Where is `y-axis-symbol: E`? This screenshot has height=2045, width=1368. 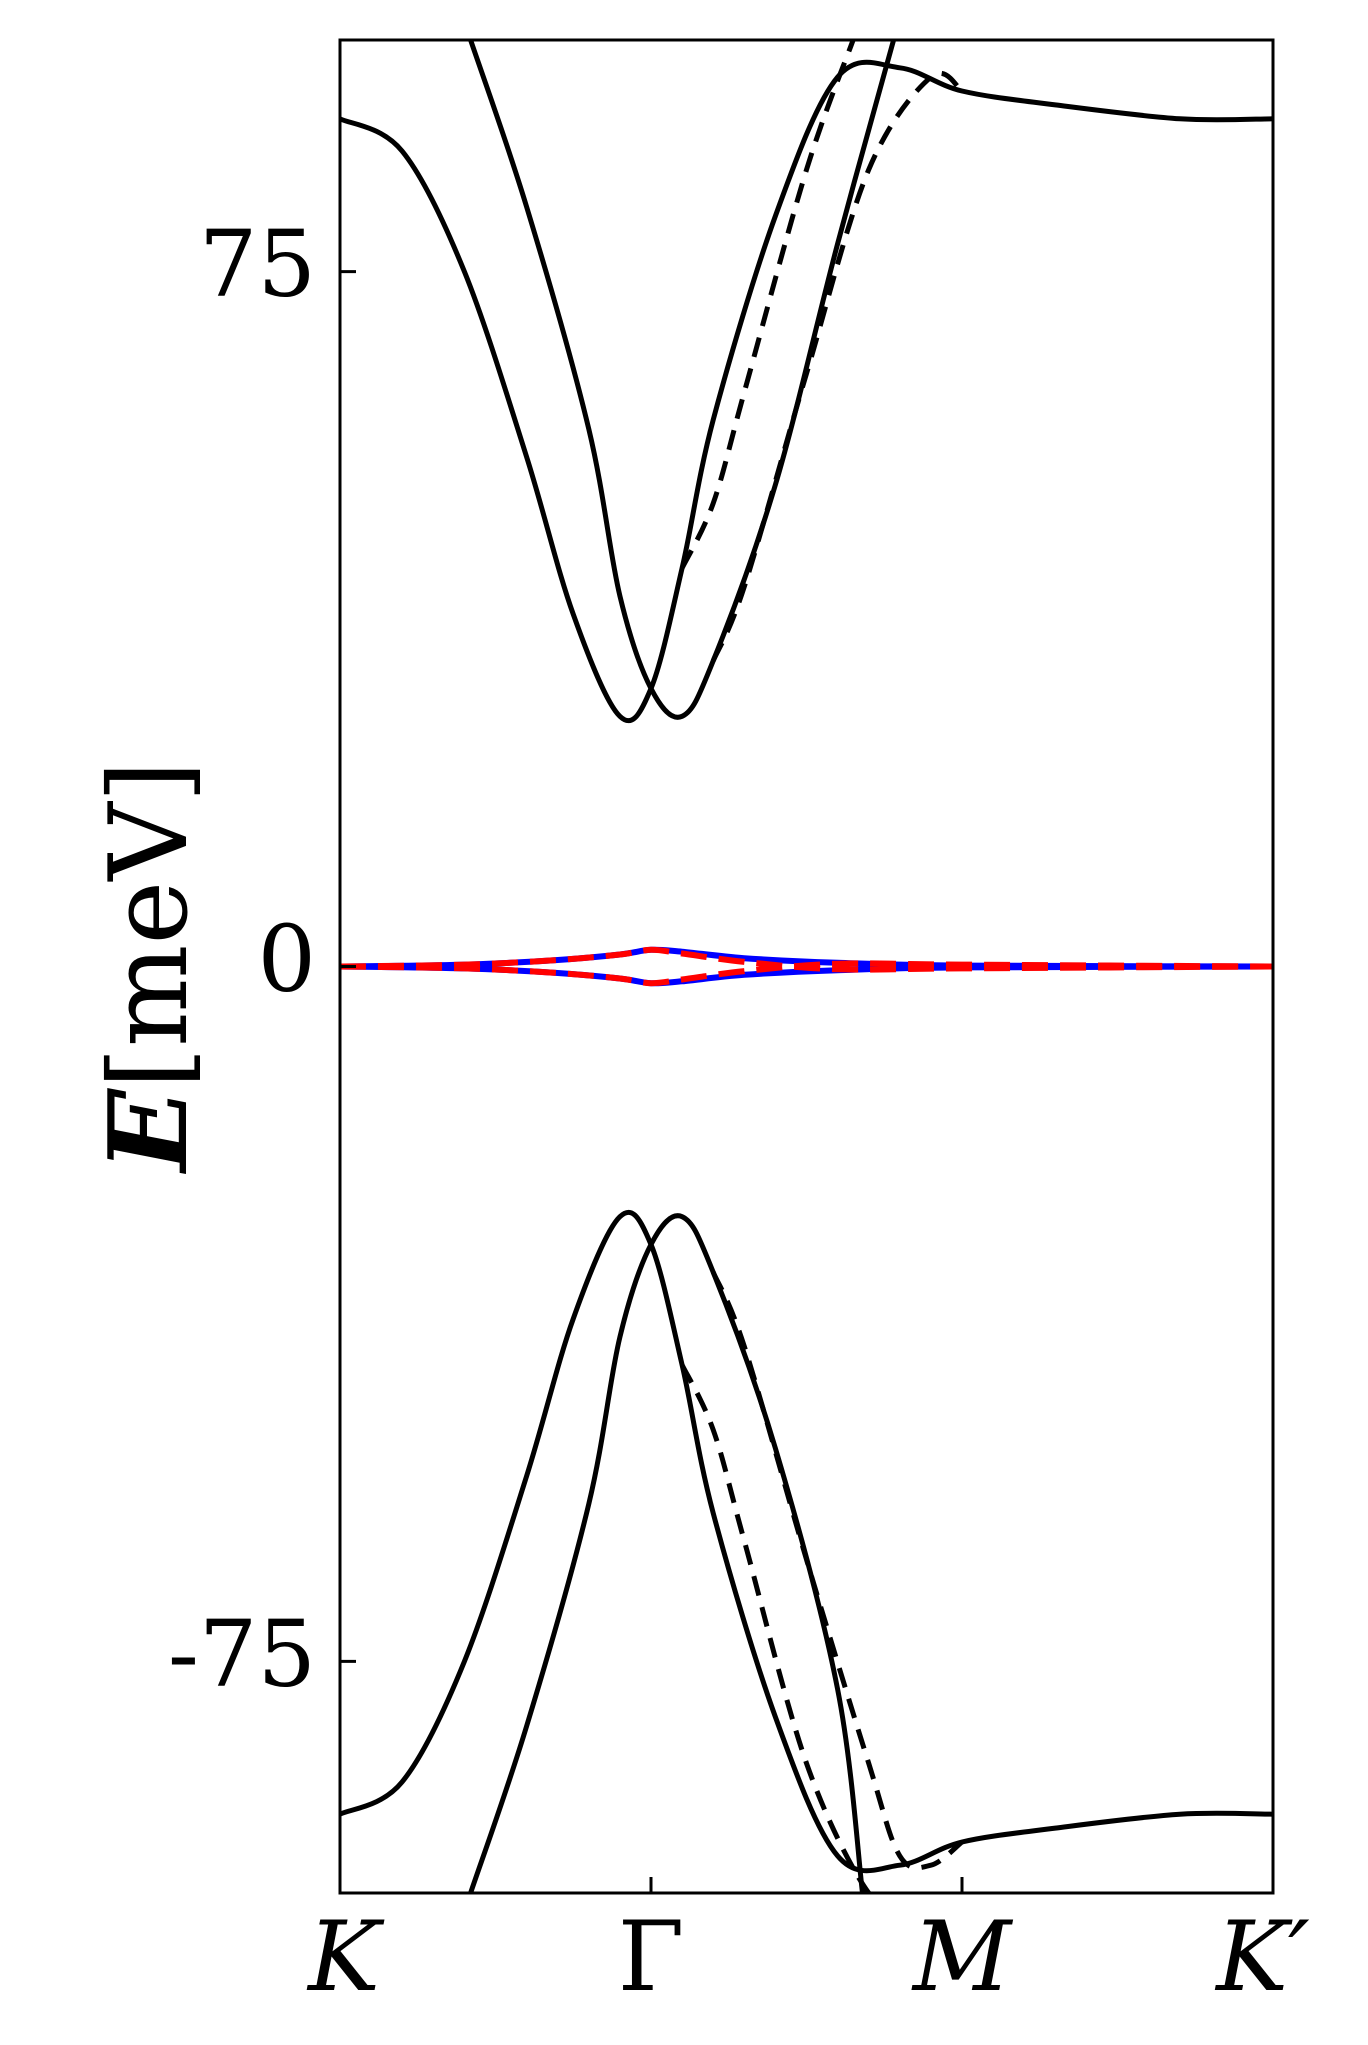
y-axis-symbol: E is located at coordinates (149, 1130).